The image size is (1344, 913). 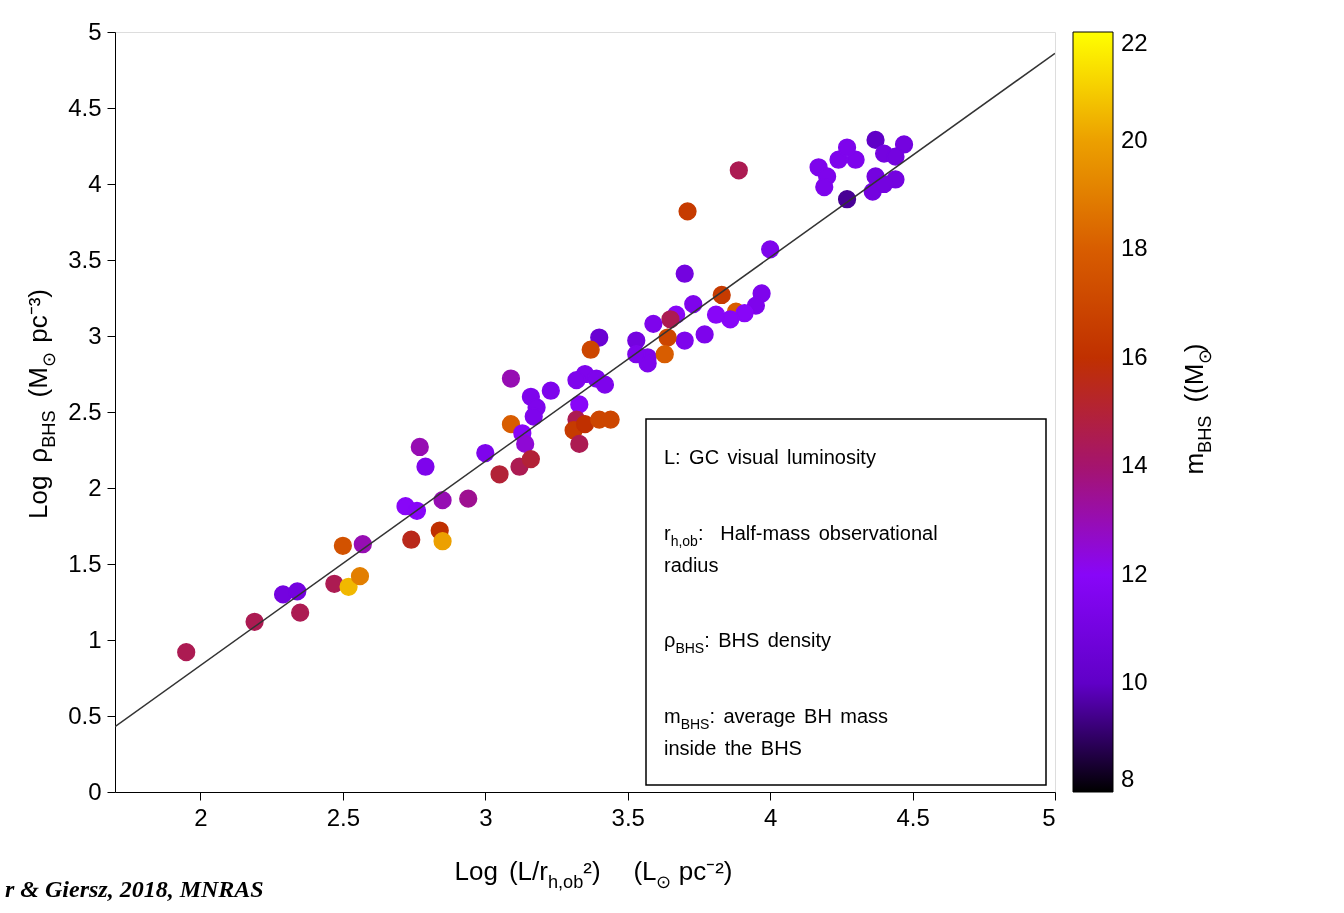 What do you see at coordinates (95, 487) in the screenshot?
I see `y-tick-label: 2` at bounding box center [95, 487].